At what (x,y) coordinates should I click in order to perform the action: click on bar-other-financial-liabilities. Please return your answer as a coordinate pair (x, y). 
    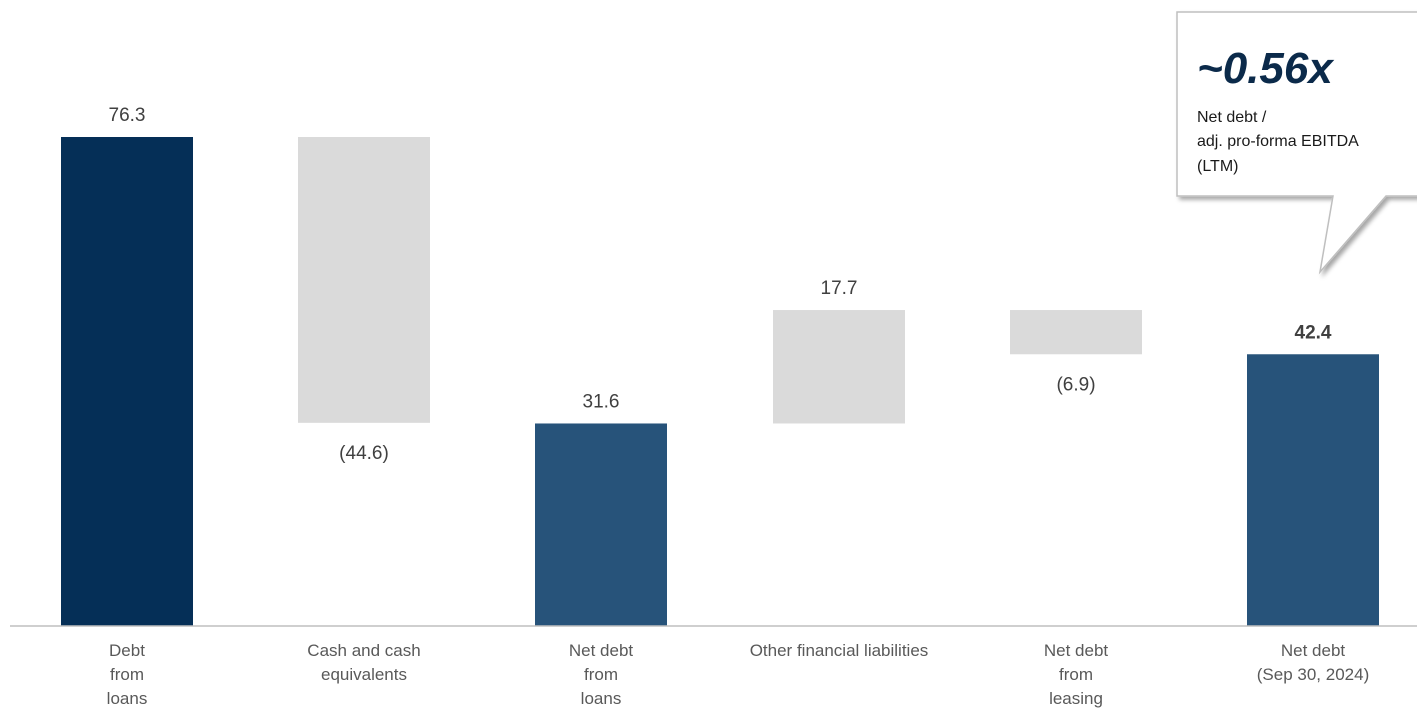
    Looking at the image, I should click on (839, 367).